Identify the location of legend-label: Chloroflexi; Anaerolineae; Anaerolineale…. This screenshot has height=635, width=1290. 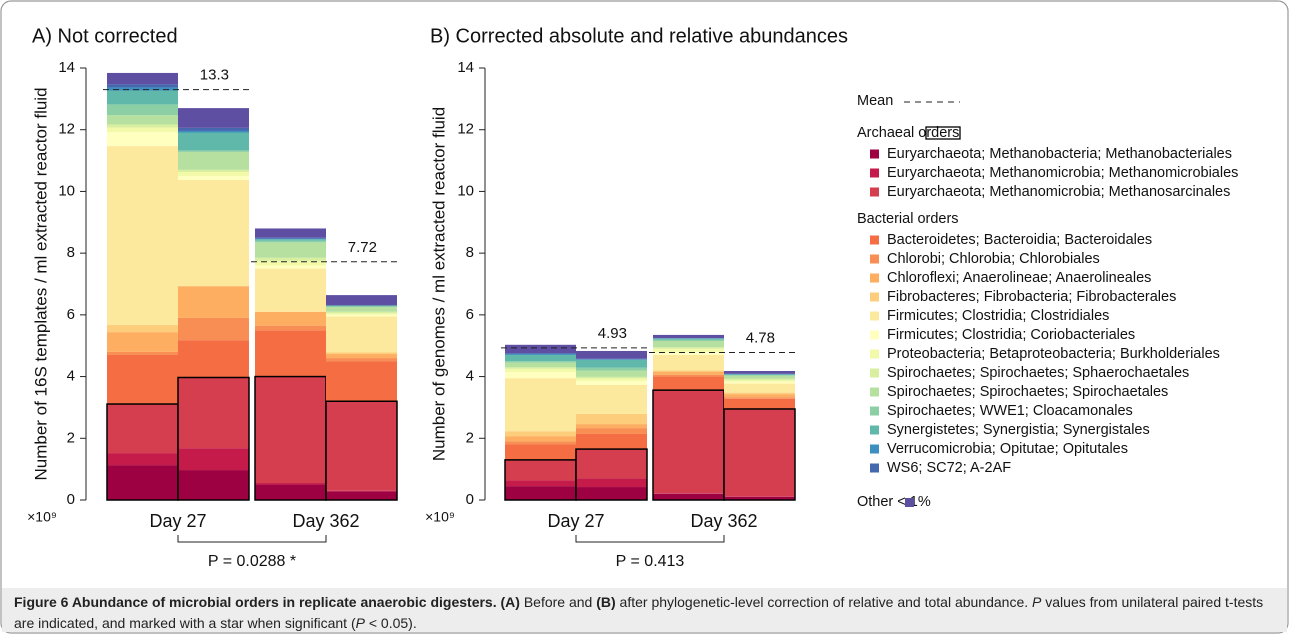
(1019, 278).